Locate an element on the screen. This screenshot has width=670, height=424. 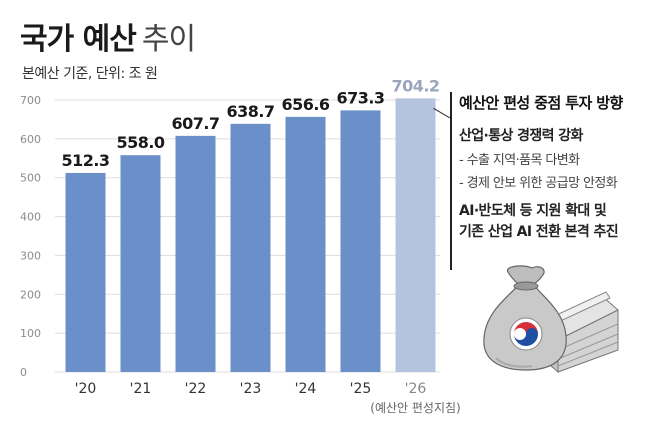
unit-note: 본예산 기준, 단위: 조 원 is located at coordinates (90, 74).